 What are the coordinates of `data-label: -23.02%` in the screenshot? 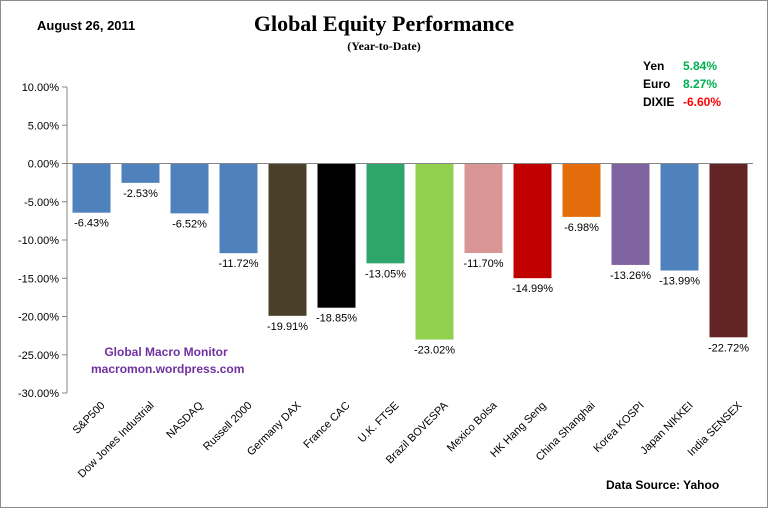 It's located at (434, 351).